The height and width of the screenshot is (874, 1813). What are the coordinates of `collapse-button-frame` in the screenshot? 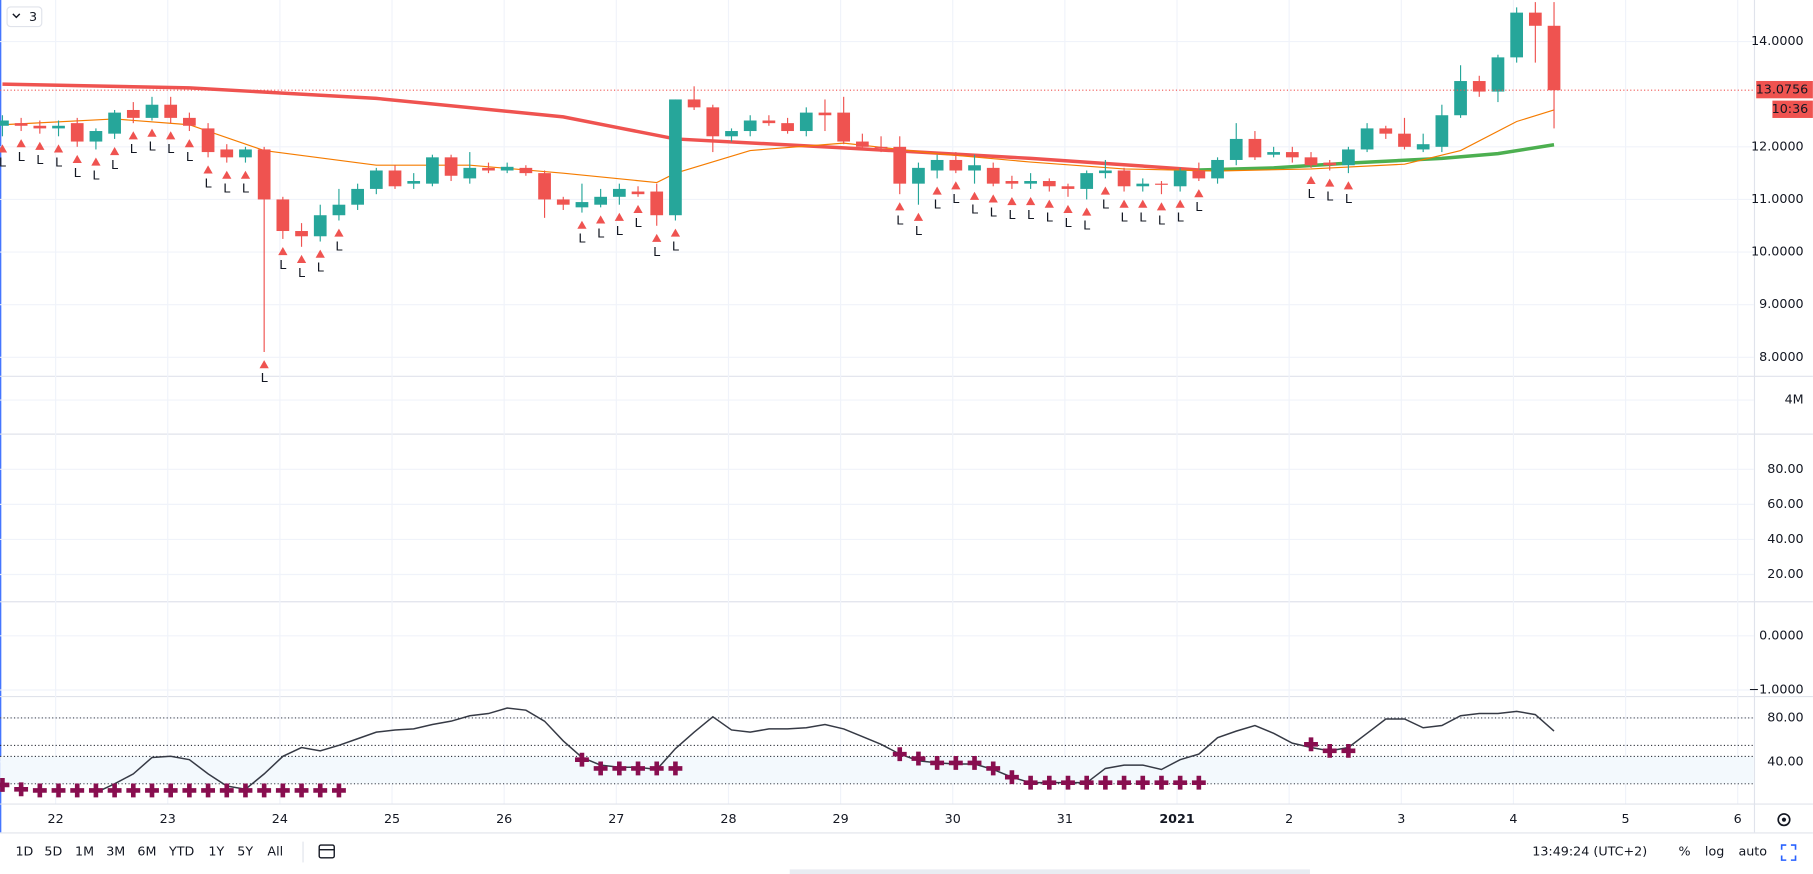 It's located at (24, 17).